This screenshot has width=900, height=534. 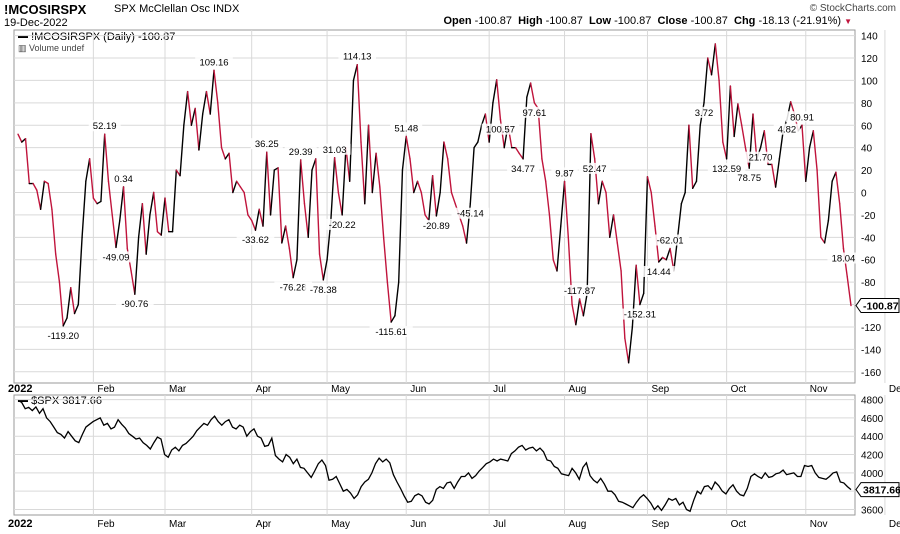 I want to click on data-label: 52.47, so click(x=595, y=169).